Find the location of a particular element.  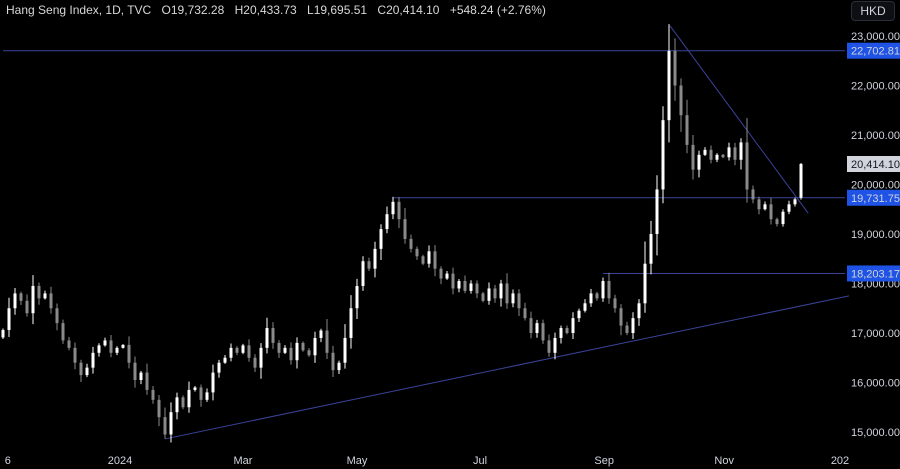

y-axis-tick: 21,000.00 is located at coordinates (875, 136).